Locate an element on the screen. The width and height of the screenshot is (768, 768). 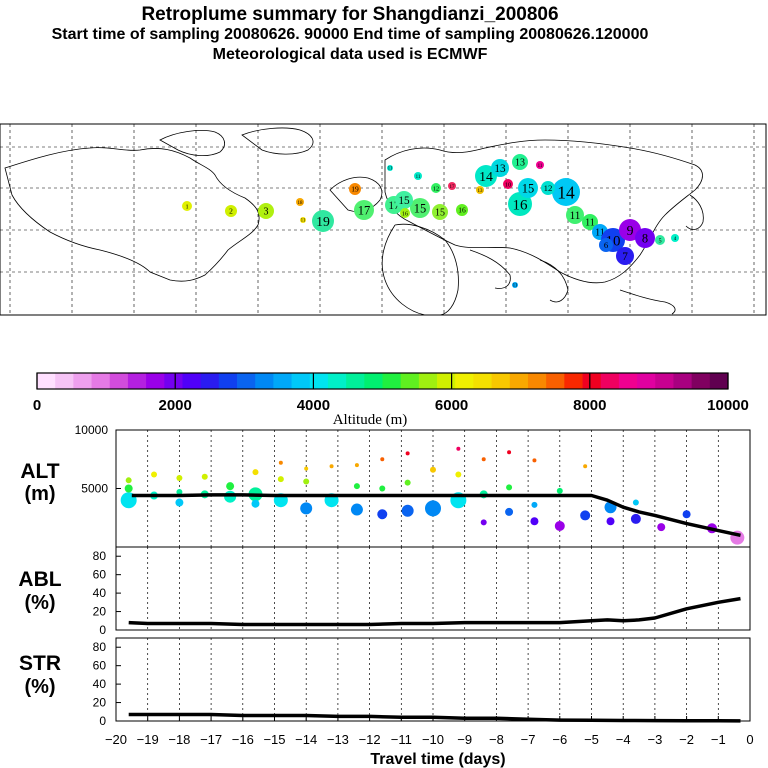
colorbar-cells is located at coordinates (383, 381).